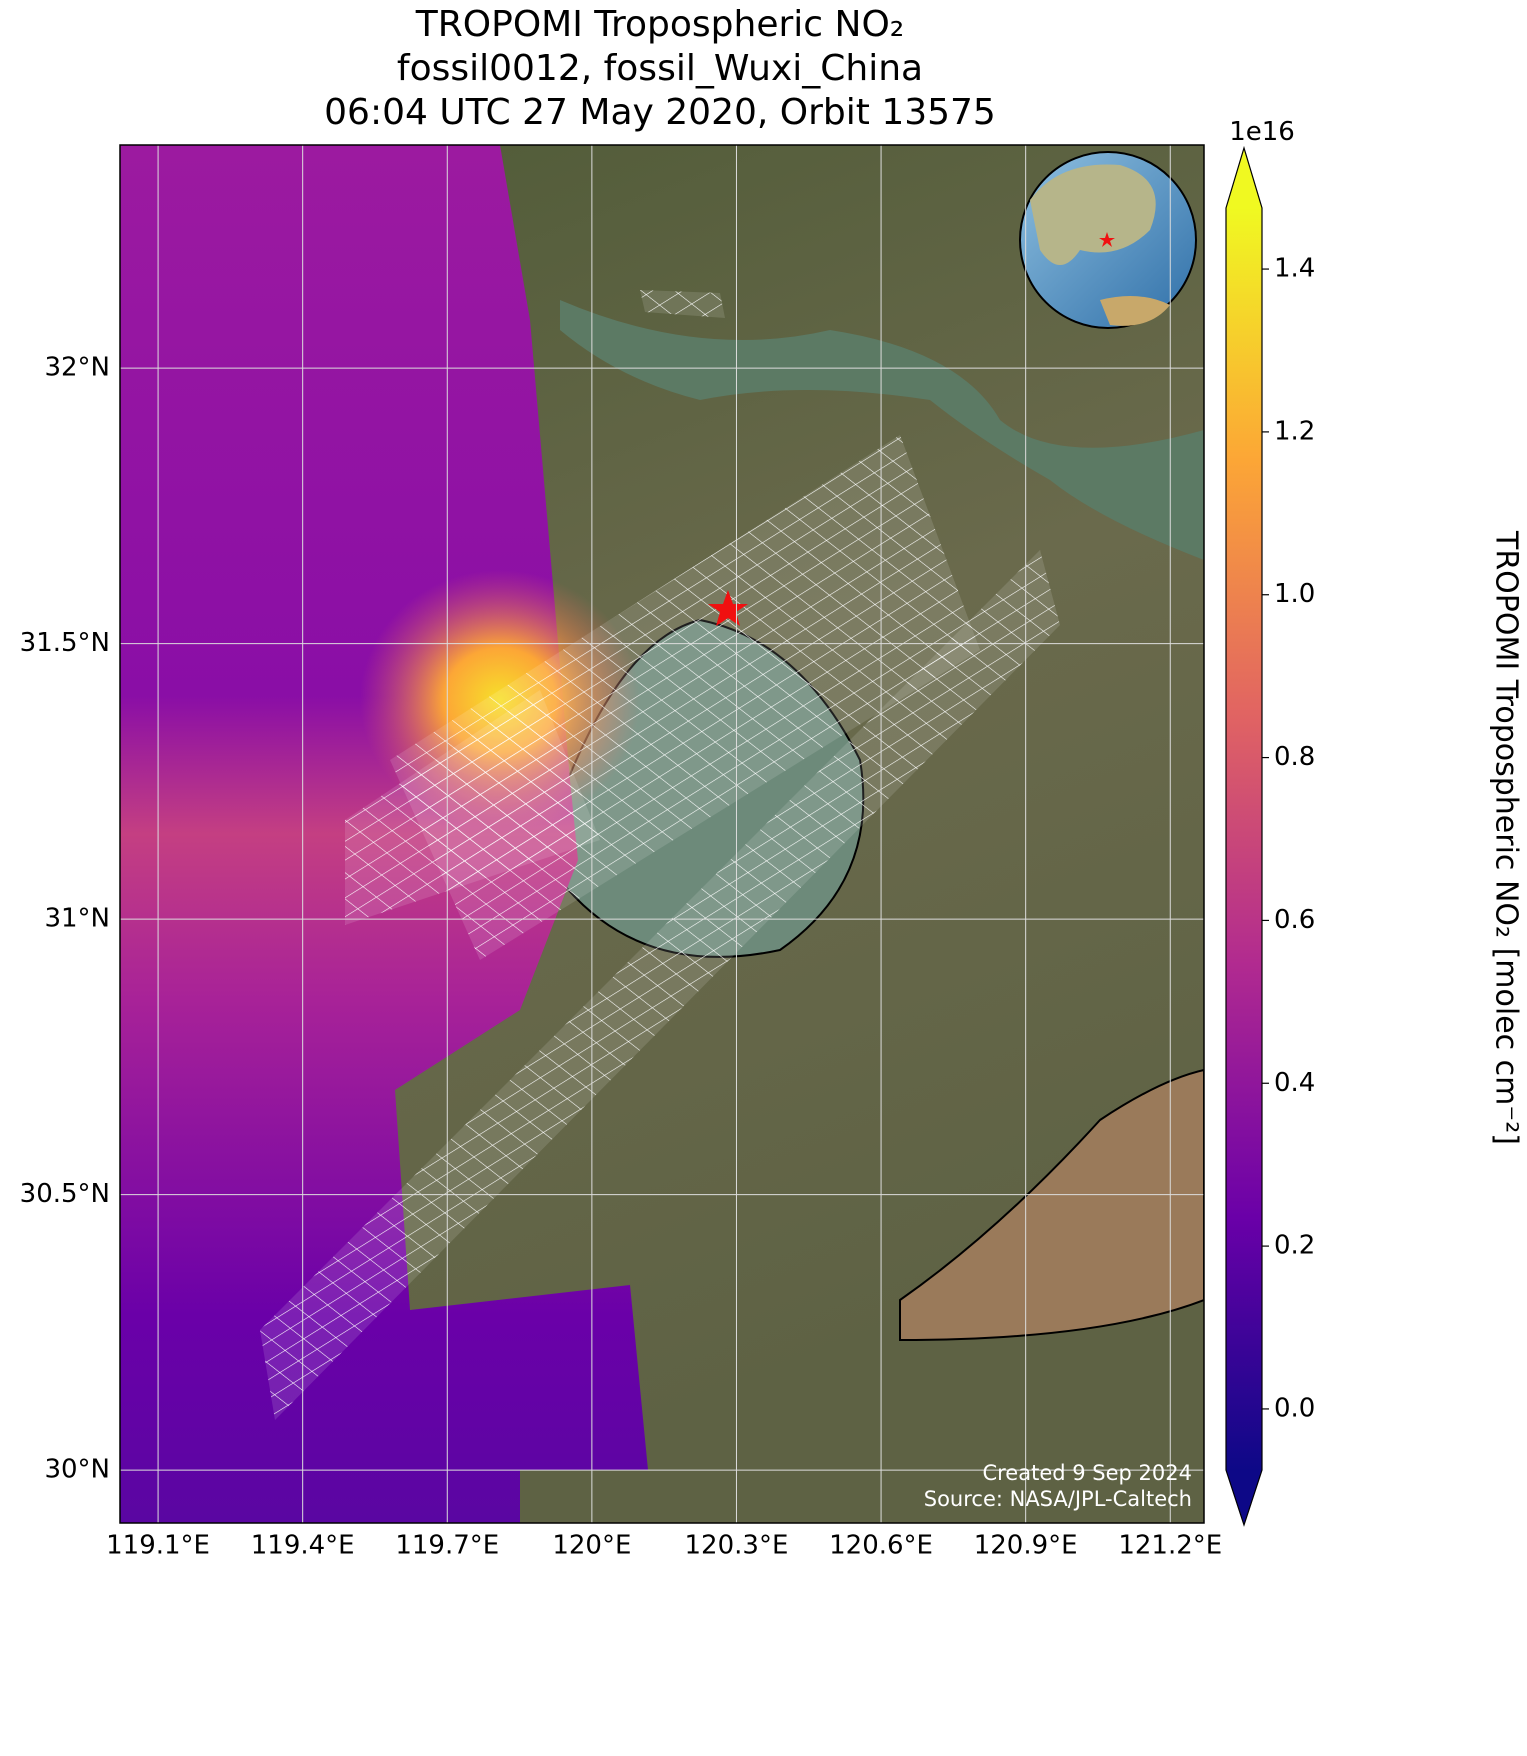 This screenshot has height=1756, width=1527. I want to click on colorbar-tick-label: 1.0, so click(1294, 594).